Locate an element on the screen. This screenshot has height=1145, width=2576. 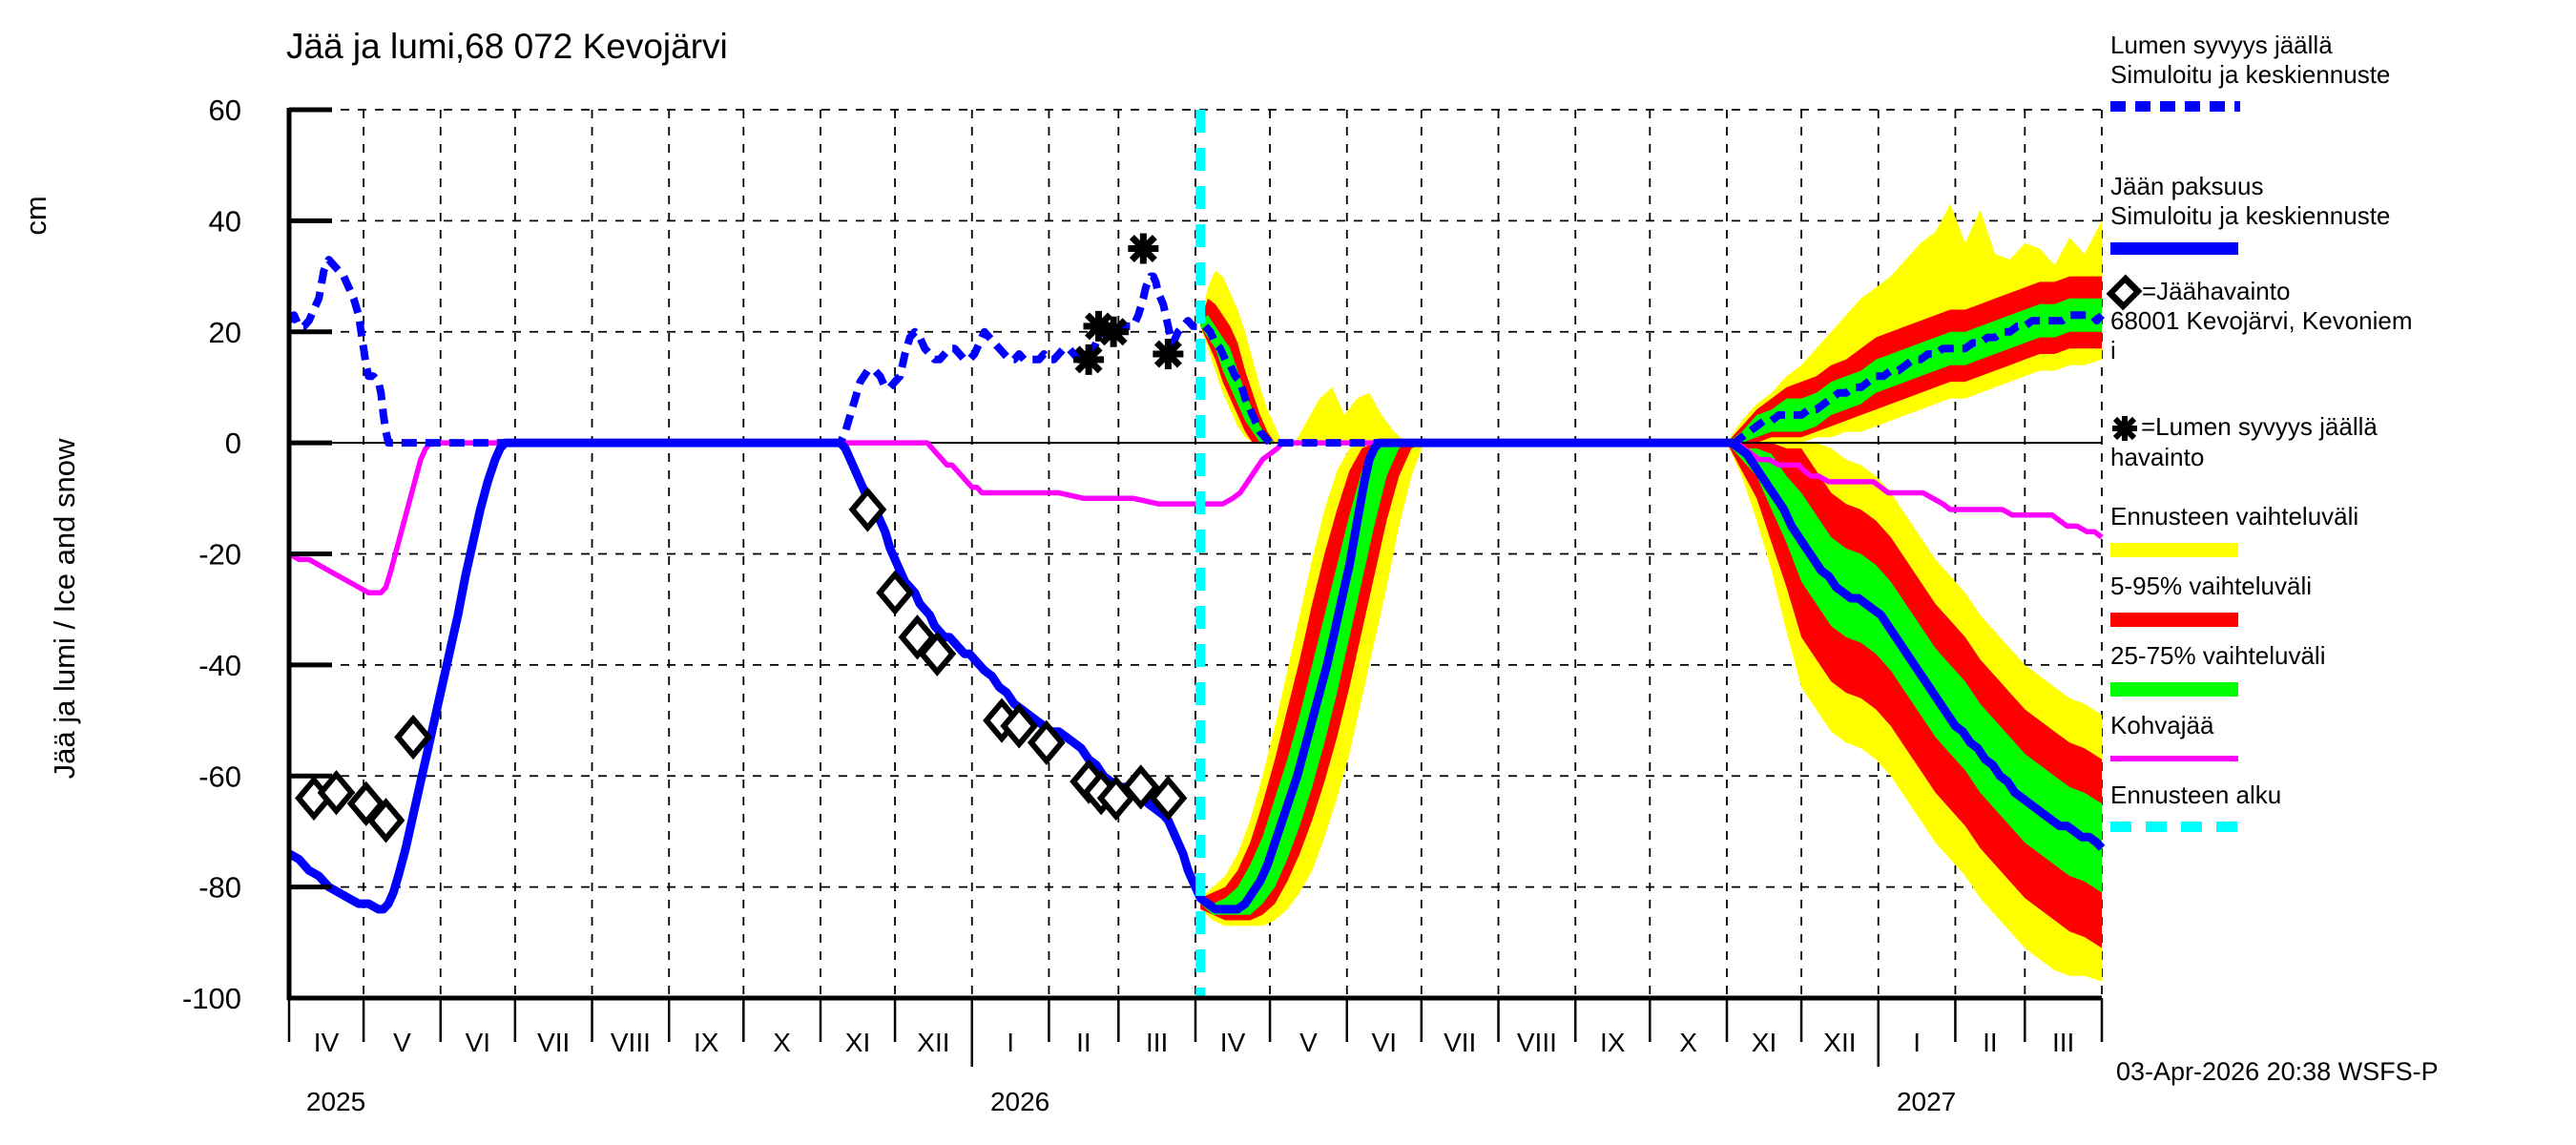
legend-item-kohvajaa: Kohvajää is located at coordinates (2174, 736).